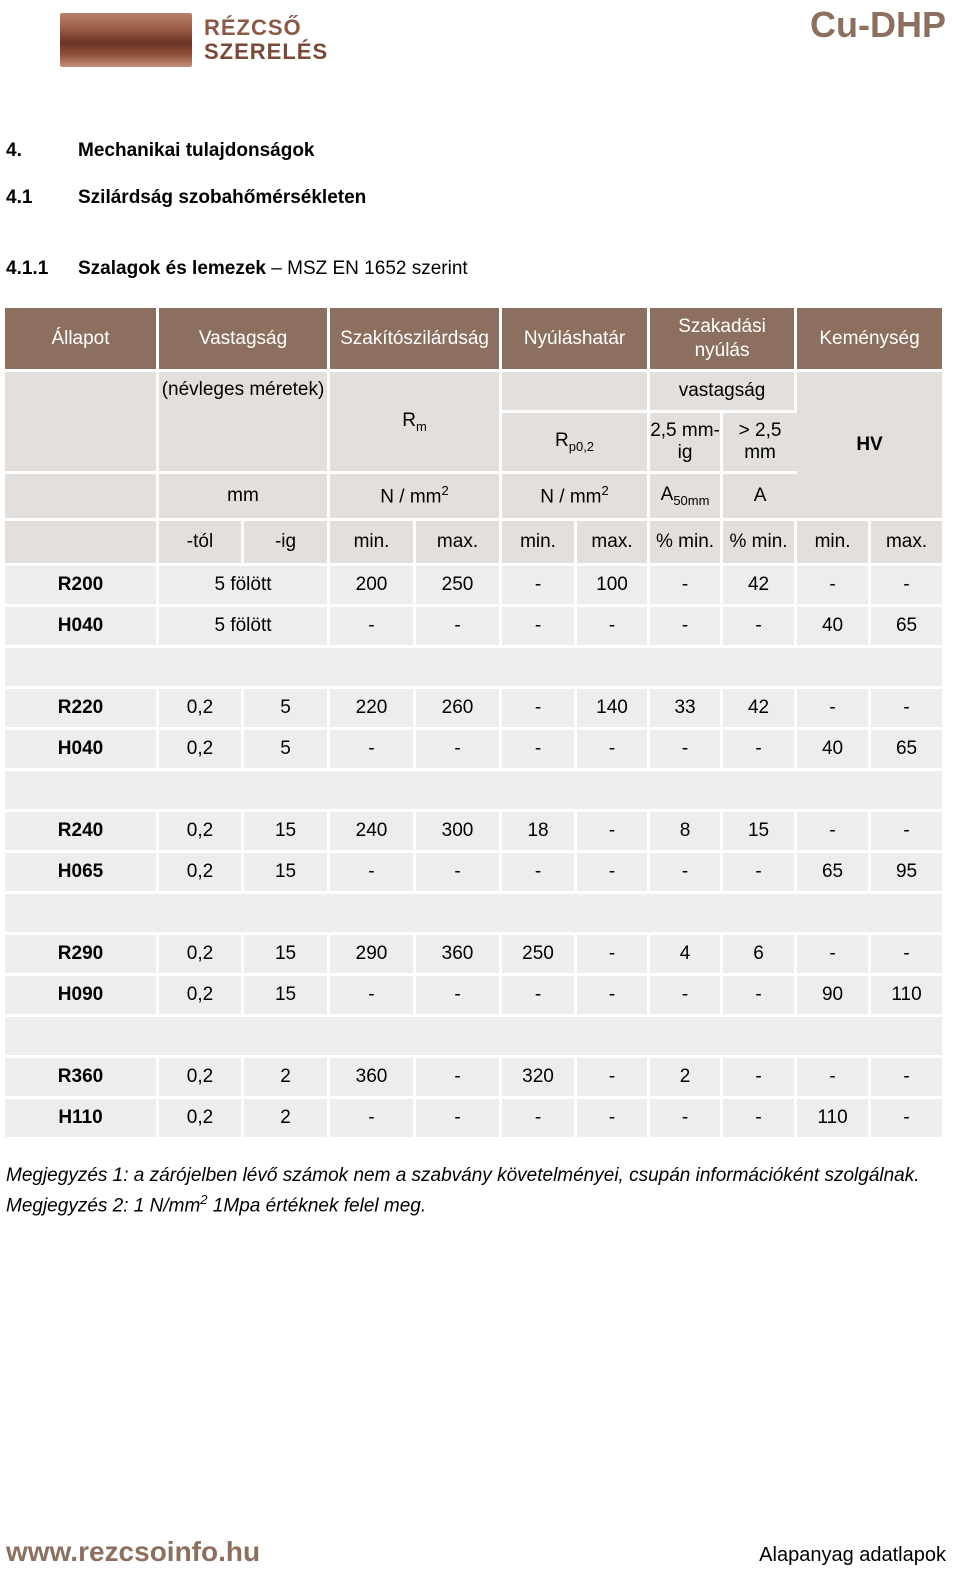  Describe the element at coordinates (474, 1078) in the screenshot. I see `table-row: R360 0,2 2 360 - 320 - 2 - - -` at that location.